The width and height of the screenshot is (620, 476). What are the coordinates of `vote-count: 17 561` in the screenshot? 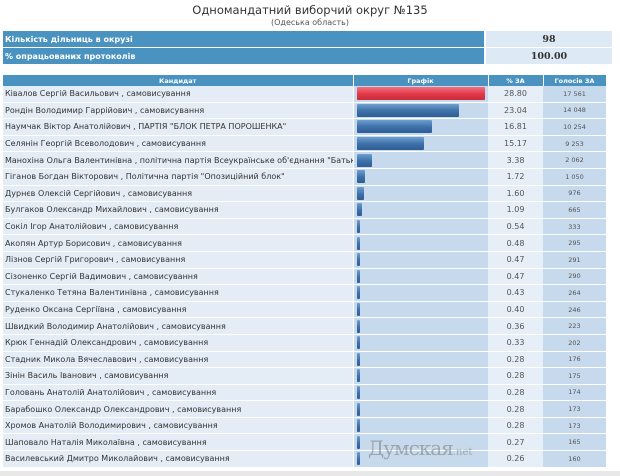 It's located at (574, 94).